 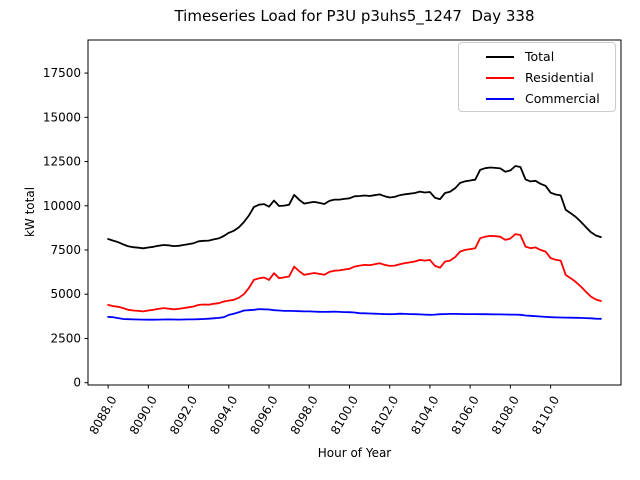 What do you see at coordinates (62, 73) in the screenshot?
I see `y-tick-label: 17500` at bounding box center [62, 73].